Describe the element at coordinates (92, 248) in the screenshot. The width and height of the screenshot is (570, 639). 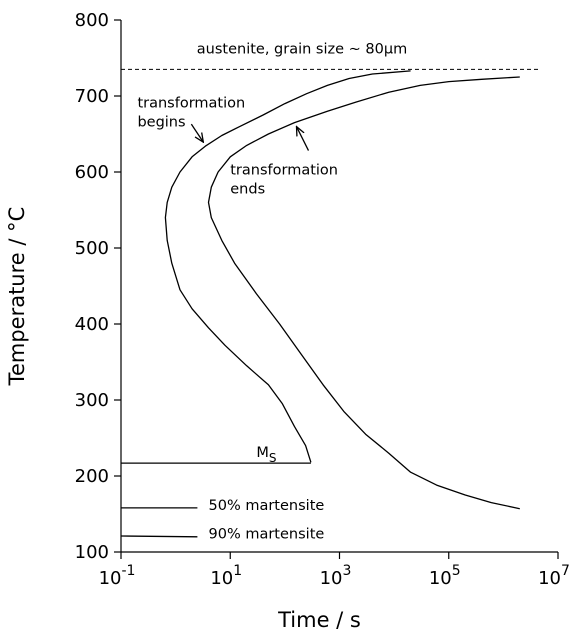
I see `y-tick-label: 500` at that location.